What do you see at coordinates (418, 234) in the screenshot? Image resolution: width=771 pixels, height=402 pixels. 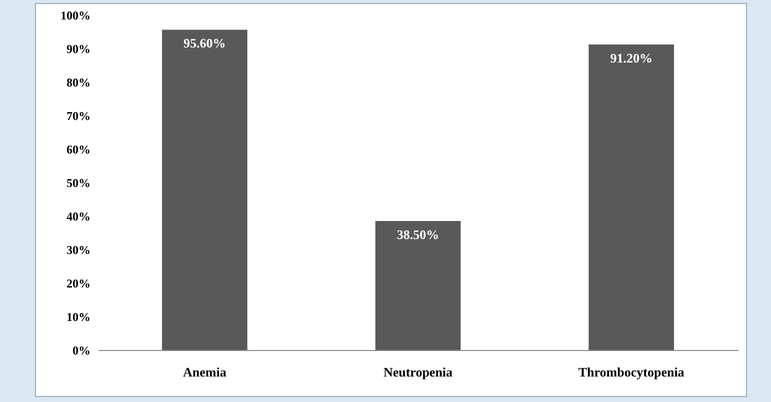 I see `data-label: 38.50%` at bounding box center [418, 234].